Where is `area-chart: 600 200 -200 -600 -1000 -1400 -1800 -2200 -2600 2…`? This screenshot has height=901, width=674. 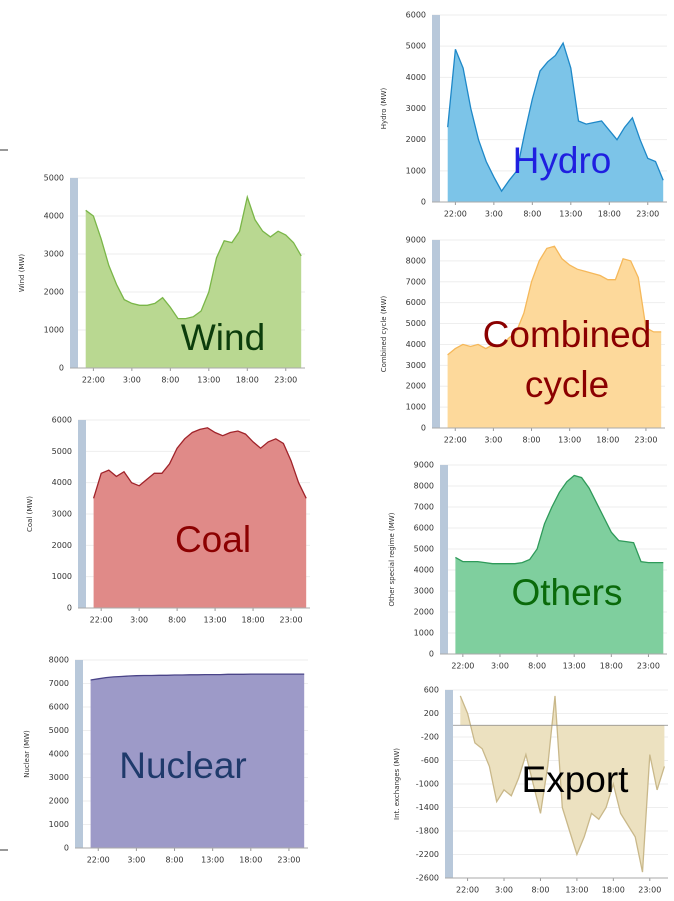
area-chart: 600 200 -200 -600 -1000 -1400 -1800 -2200 -2600 2… is located at coordinates (530, 790).